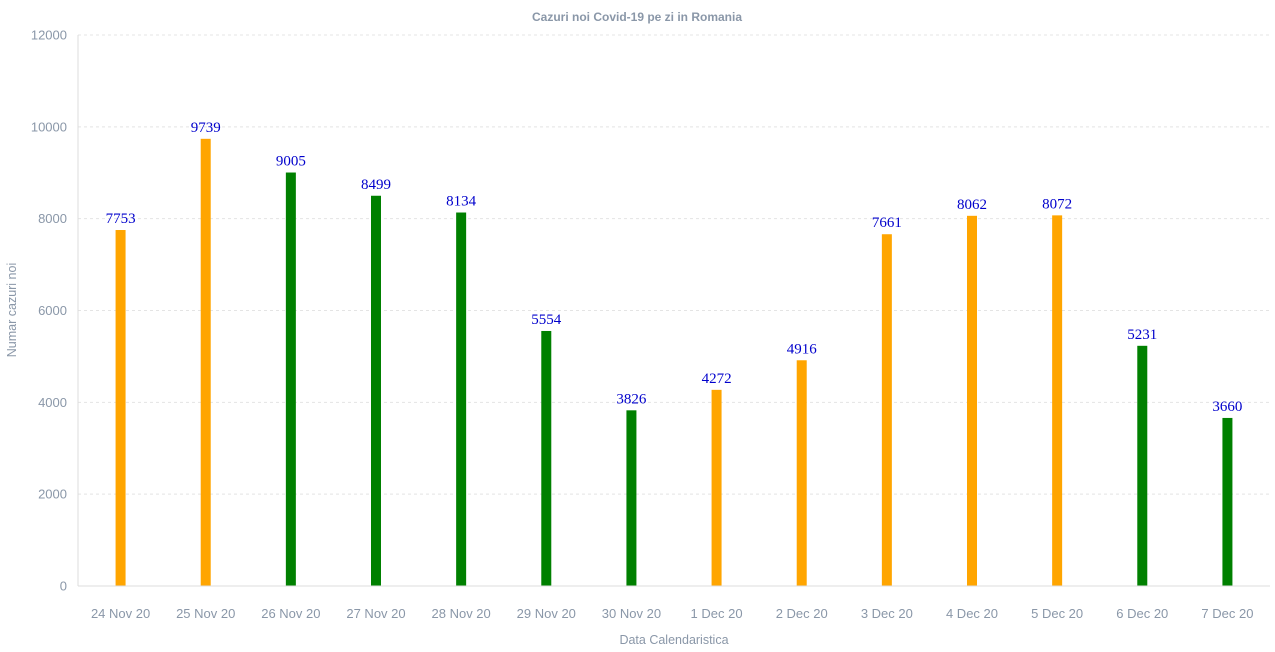  I want to click on y-axis-title: Numar cazuri noi, so click(12, 310).